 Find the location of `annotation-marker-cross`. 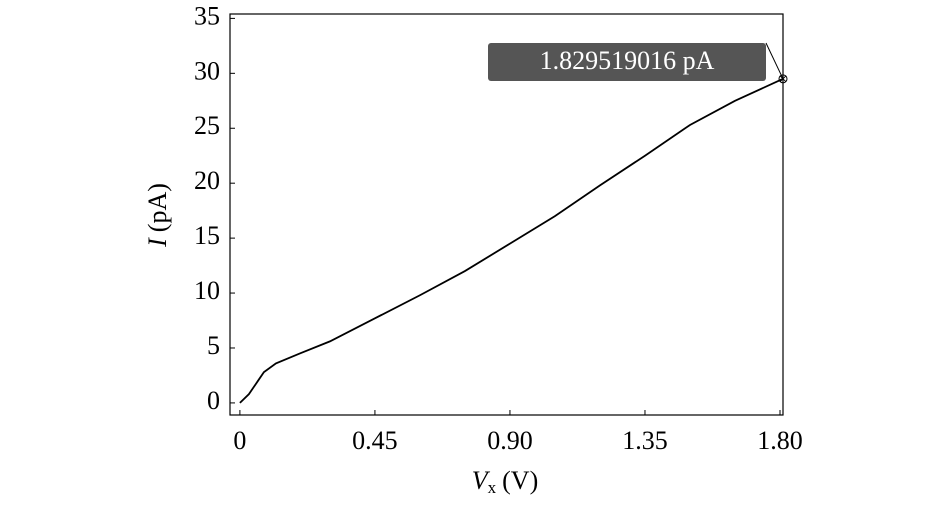

annotation-marker-cross is located at coordinates (783, 79).